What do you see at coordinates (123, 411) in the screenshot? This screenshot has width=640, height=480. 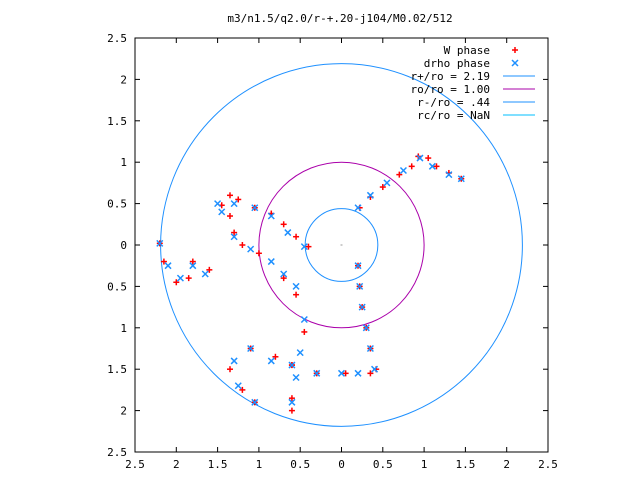 I see `y-tick-label: 2` at bounding box center [123, 411].